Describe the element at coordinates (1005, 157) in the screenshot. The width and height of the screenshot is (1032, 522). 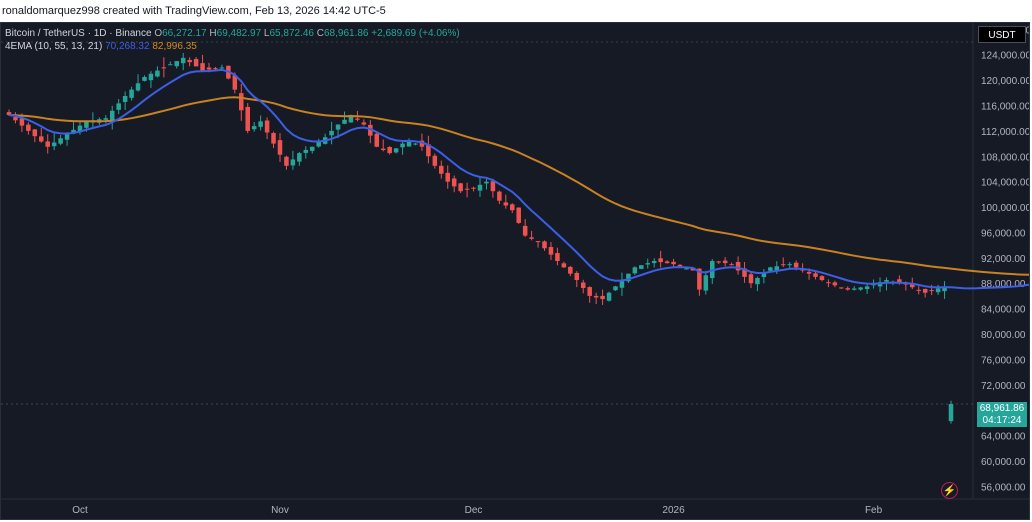
I see `y-tick-label: 108,000.00` at that location.